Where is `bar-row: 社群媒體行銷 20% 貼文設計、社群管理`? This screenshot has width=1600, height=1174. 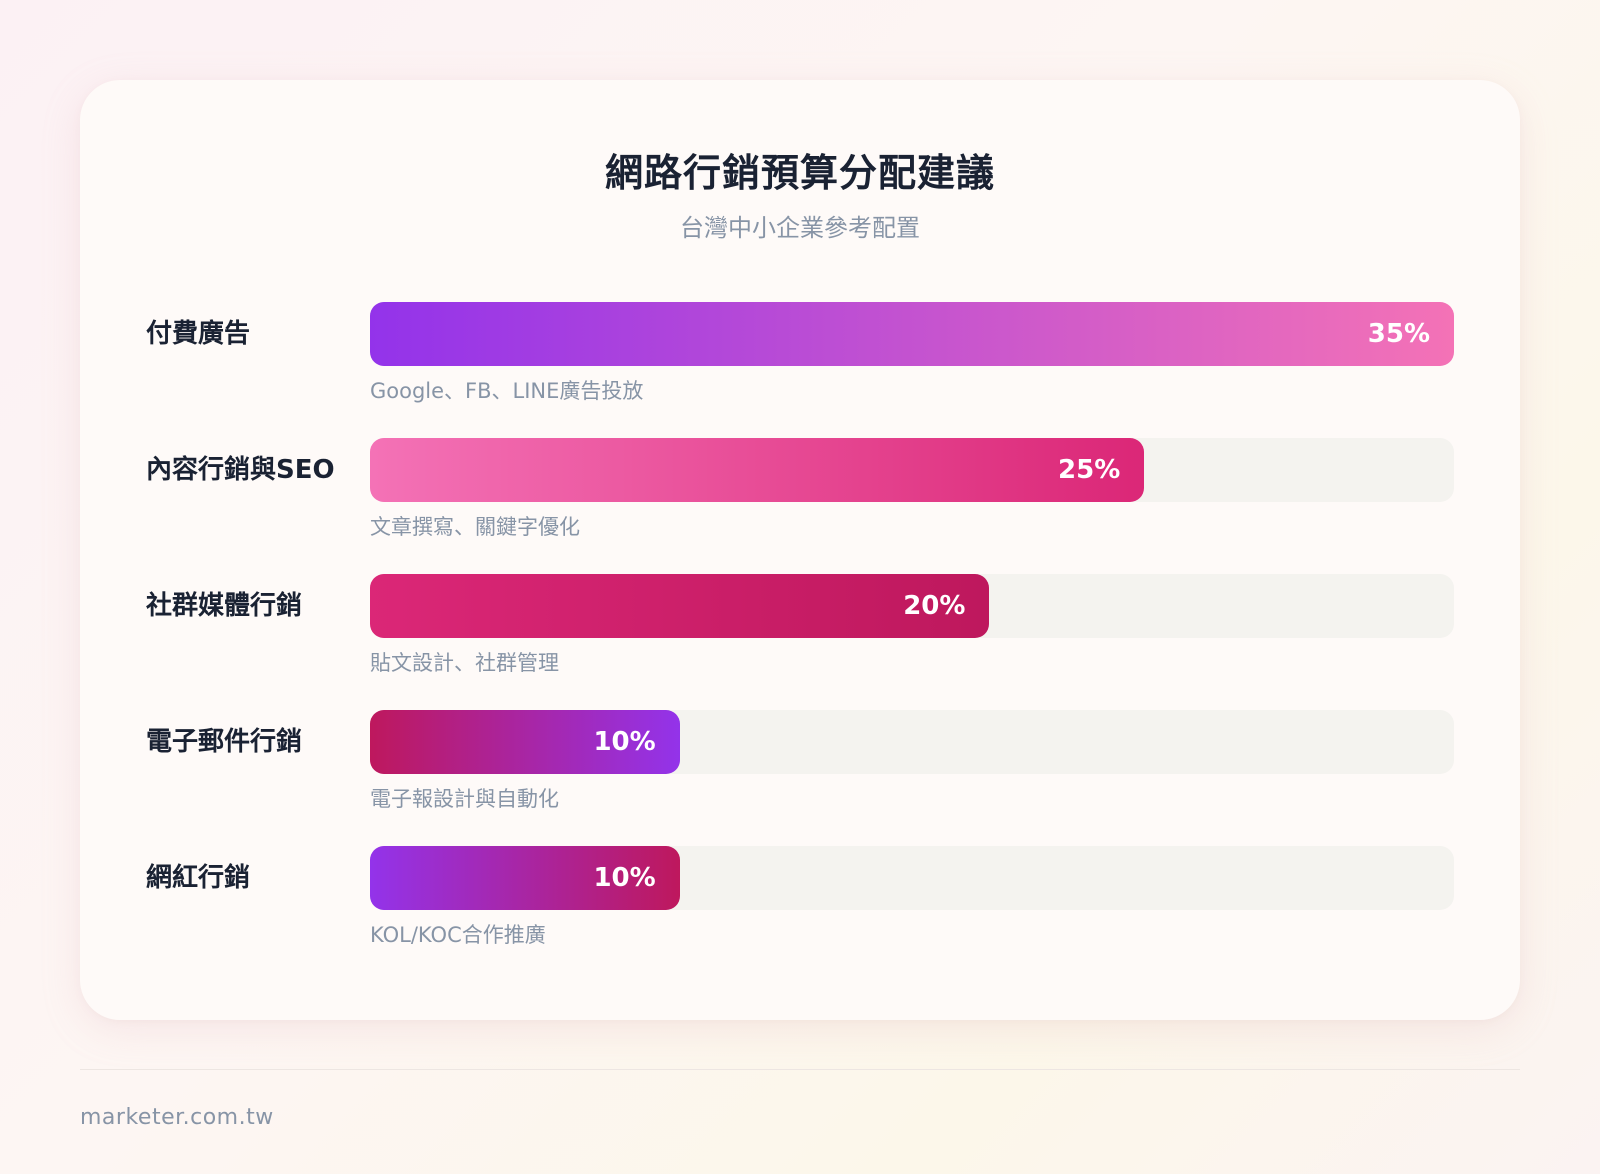
bar-row: 社群媒體行銷 20% 貼文設計、社群管理 is located at coordinates (800, 629).